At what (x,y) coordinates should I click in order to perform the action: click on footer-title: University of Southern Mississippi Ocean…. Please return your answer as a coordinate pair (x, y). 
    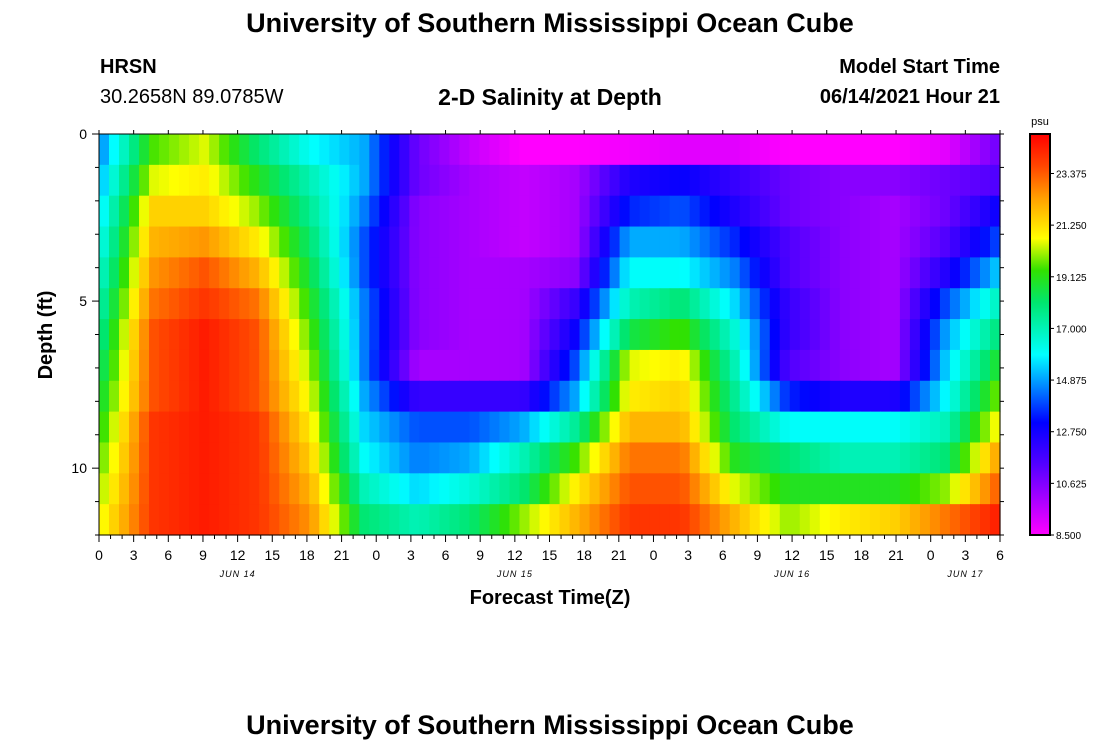
    Looking at the image, I should click on (550, 725).